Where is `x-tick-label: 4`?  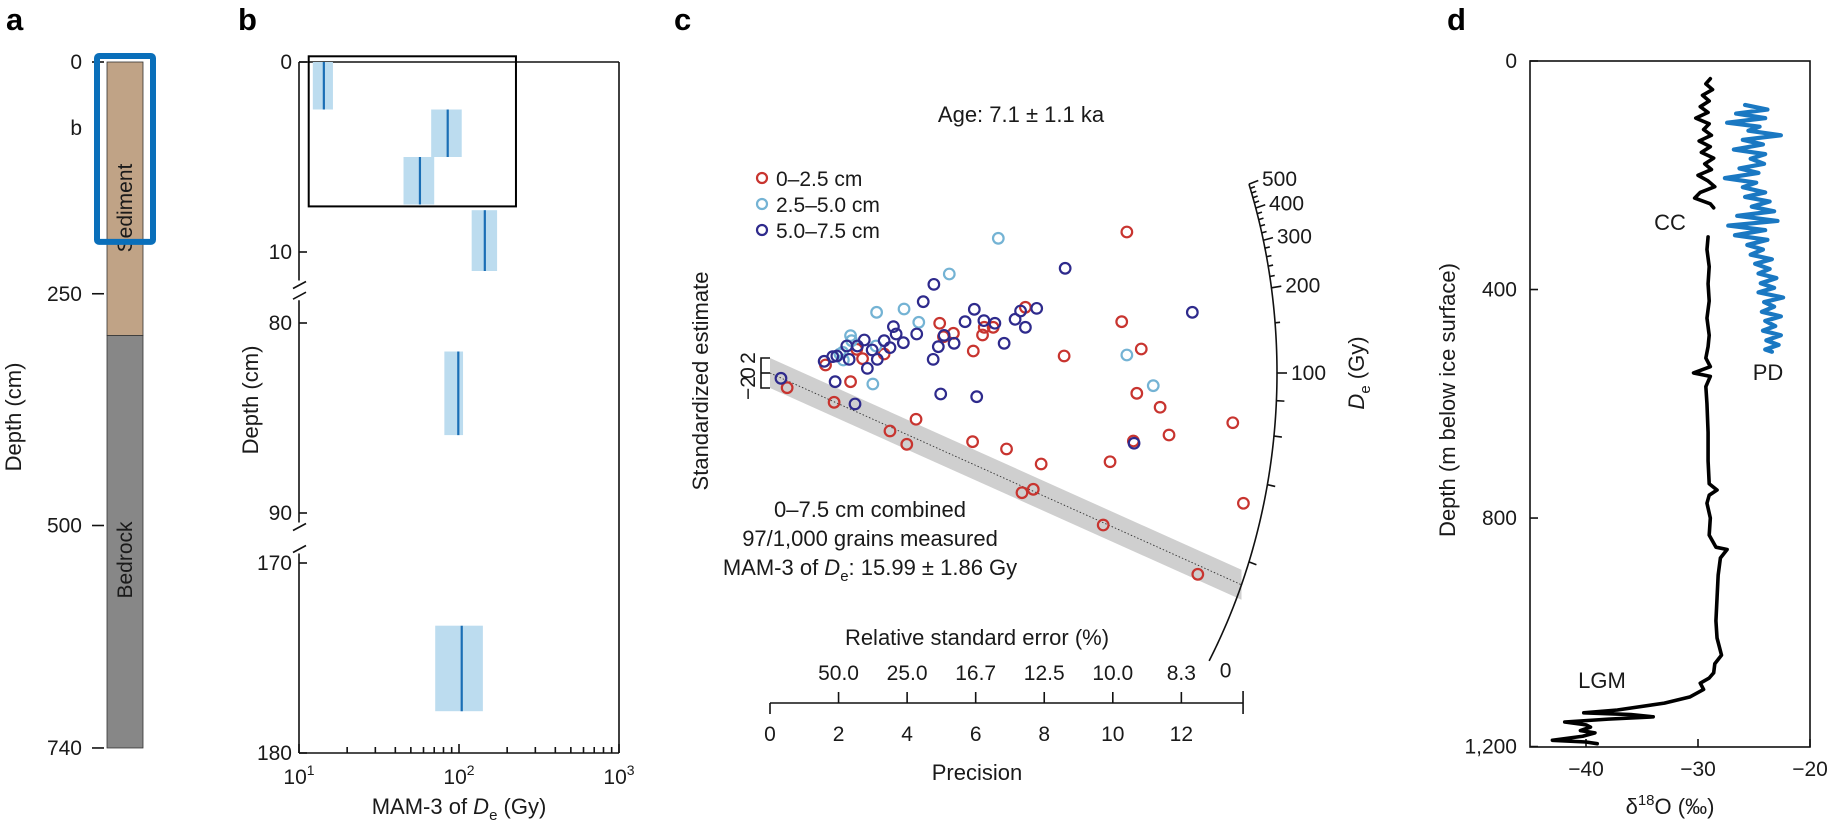 x-tick-label: 4 is located at coordinates (907, 734).